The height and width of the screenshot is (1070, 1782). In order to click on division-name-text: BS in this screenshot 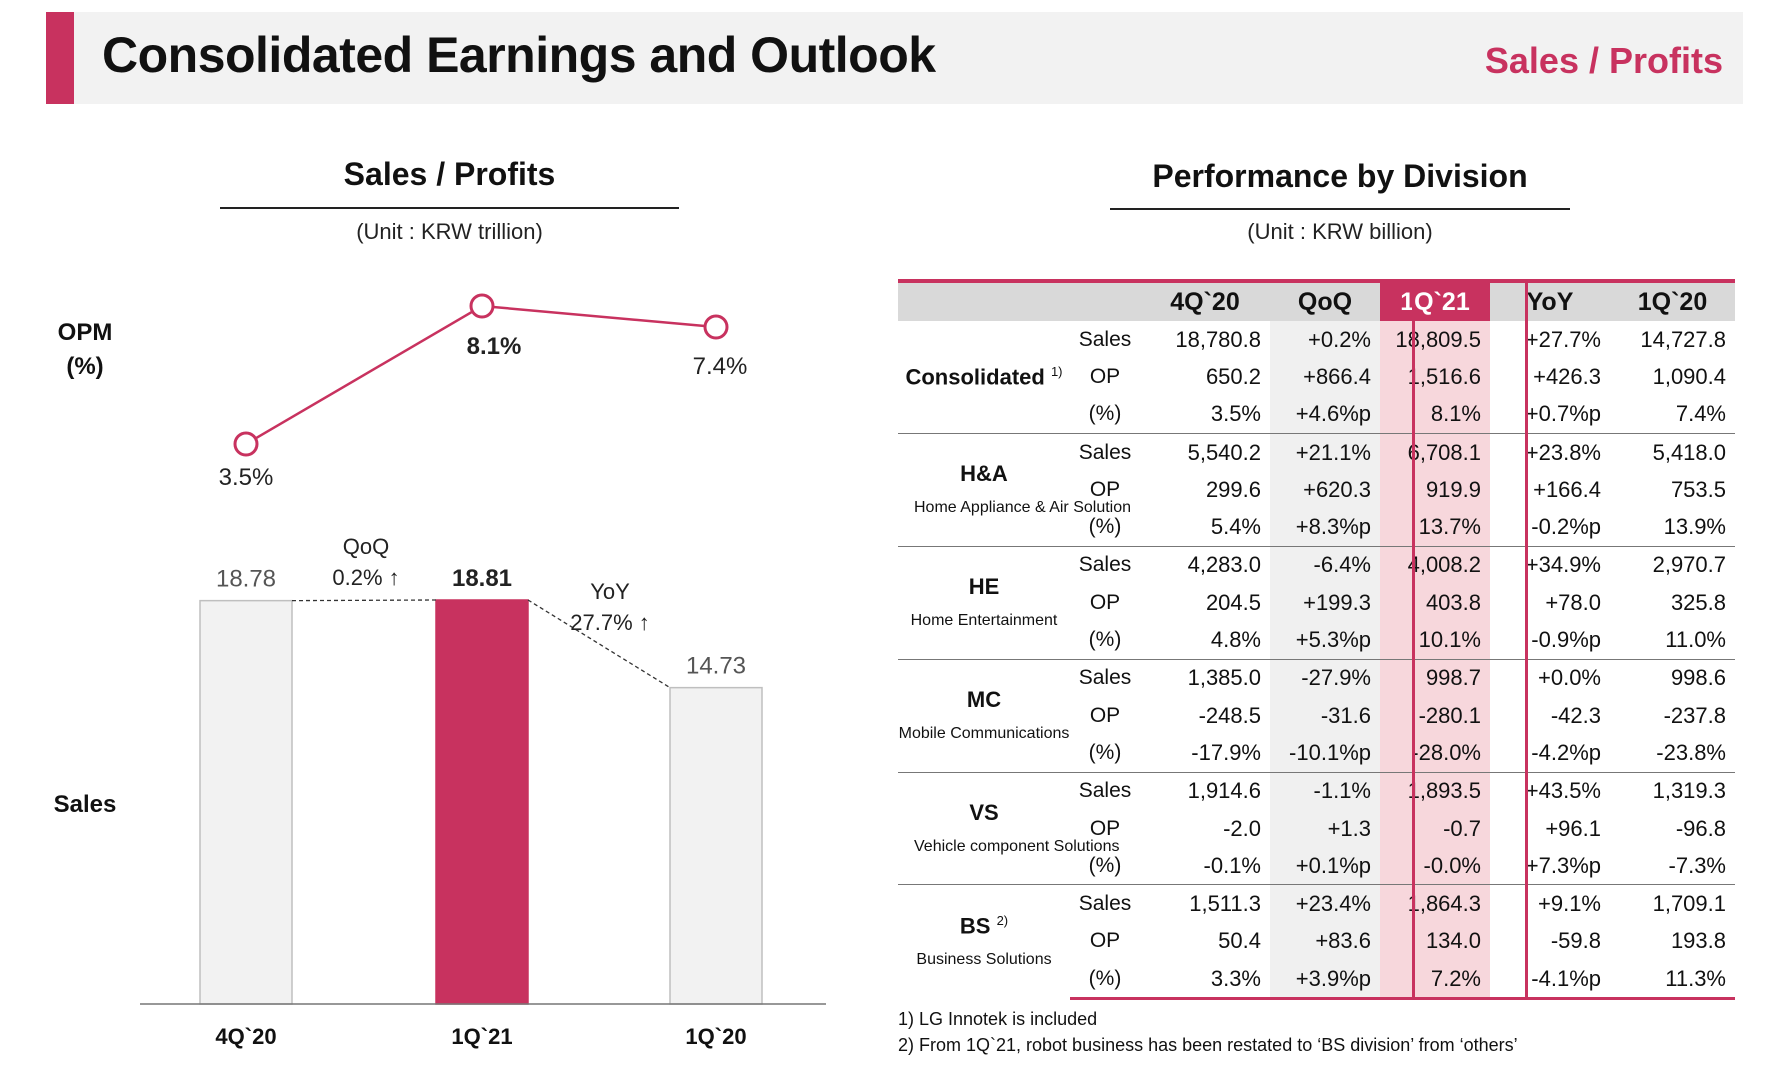, I will do `click(975, 926)`.